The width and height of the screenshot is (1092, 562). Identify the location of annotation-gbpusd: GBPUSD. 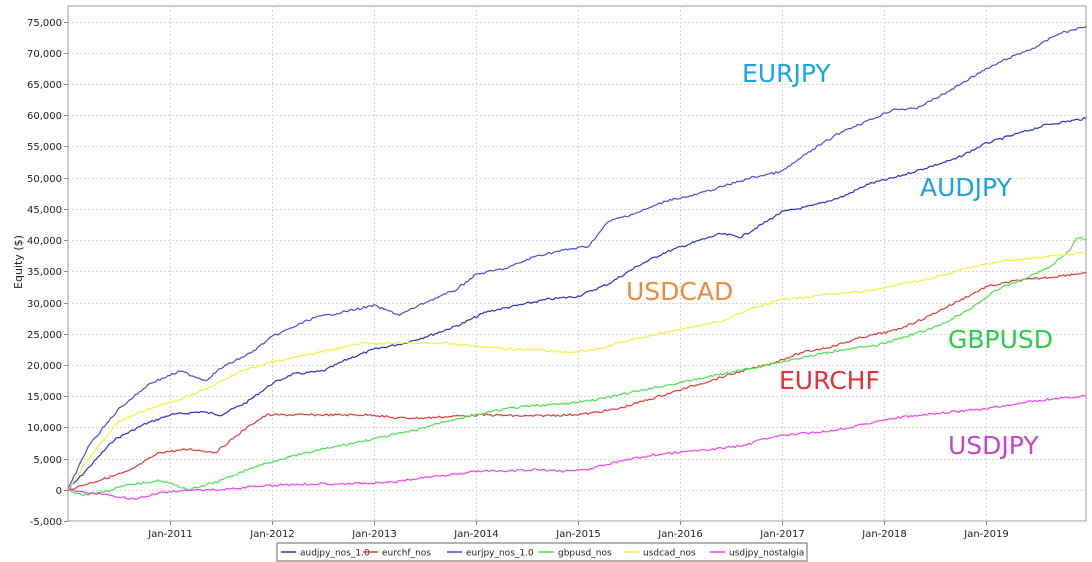
(1000, 339).